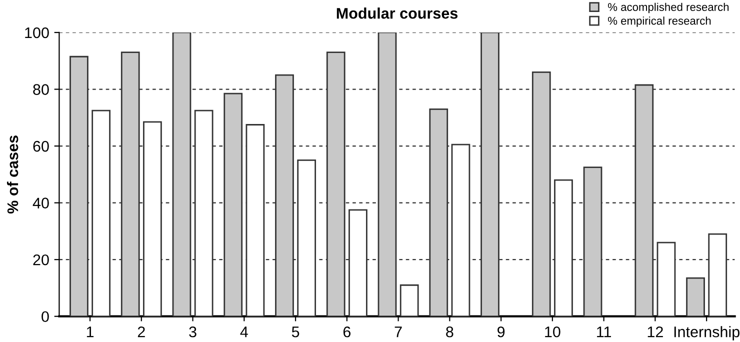 The height and width of the screenshot is (342, 740). What do you see at coordinates (40, 203) in the screenshot?
I see `y-tick-label: 40` at bounding box center [40, 203].